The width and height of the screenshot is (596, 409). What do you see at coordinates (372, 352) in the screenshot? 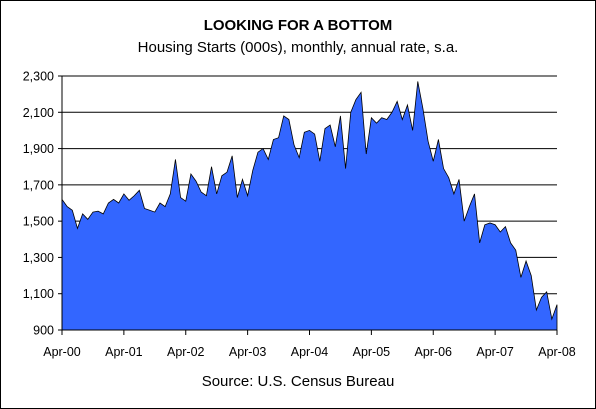
I see `x-tick-label-5: Apr-05` at bounding box center [372, 352].